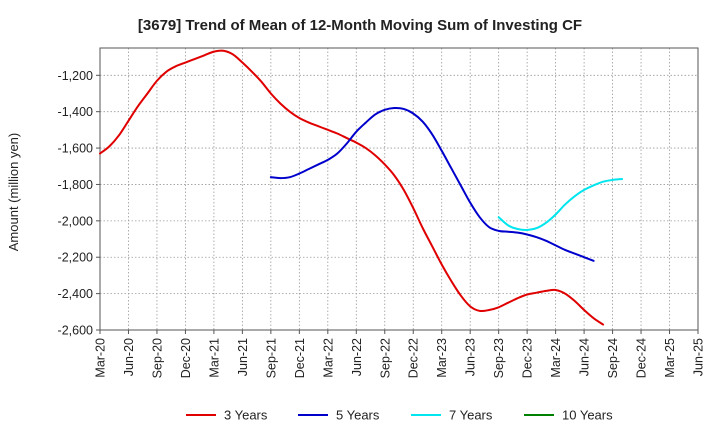  What do you see at coordinates (699, 357) in the screenshot?
I see `x-tick-label: Jun-25` at bounding box center [699, 357].